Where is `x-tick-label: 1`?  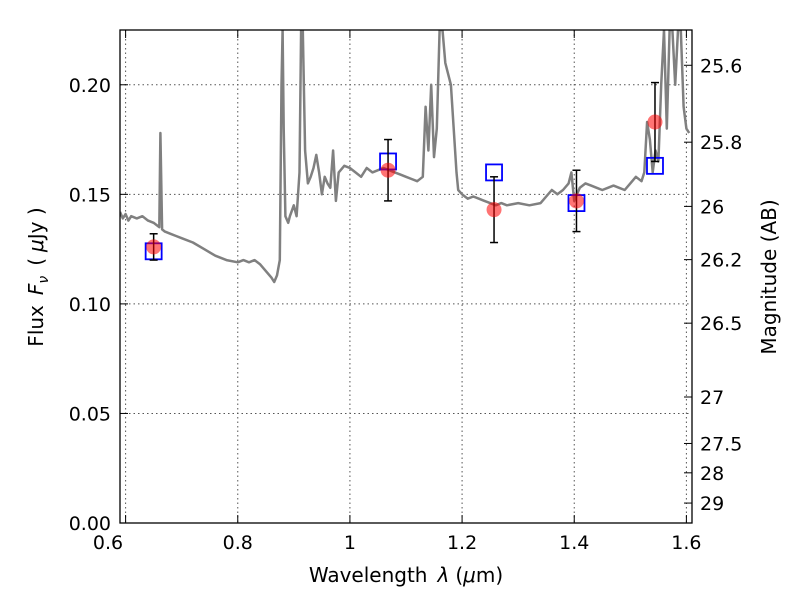 x-tick-label: 1 is located at coordinates (350, 543).